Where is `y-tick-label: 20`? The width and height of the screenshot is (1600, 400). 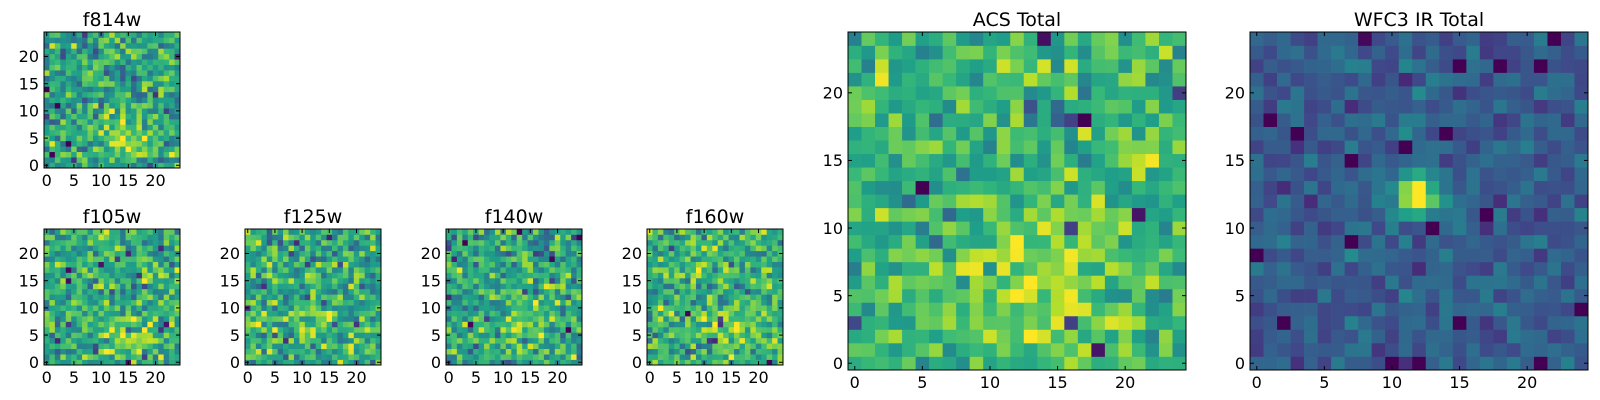 y-tick-label: 20 is located at coordinates (431, 253).